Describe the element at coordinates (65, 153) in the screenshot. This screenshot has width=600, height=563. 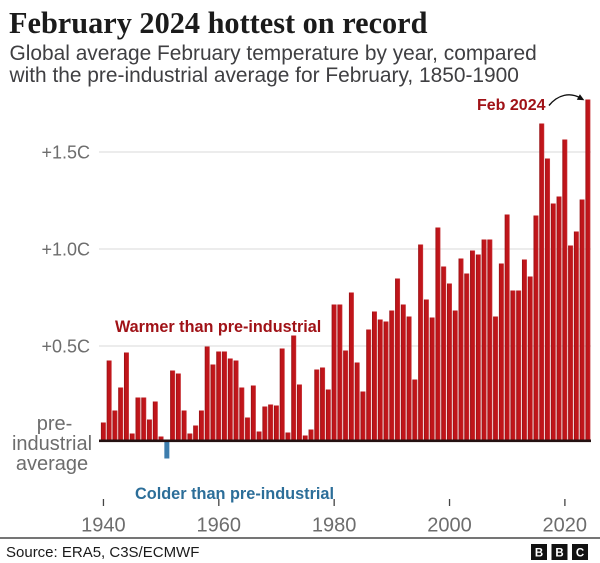
I see `svg-text: +1.5C` at that location.